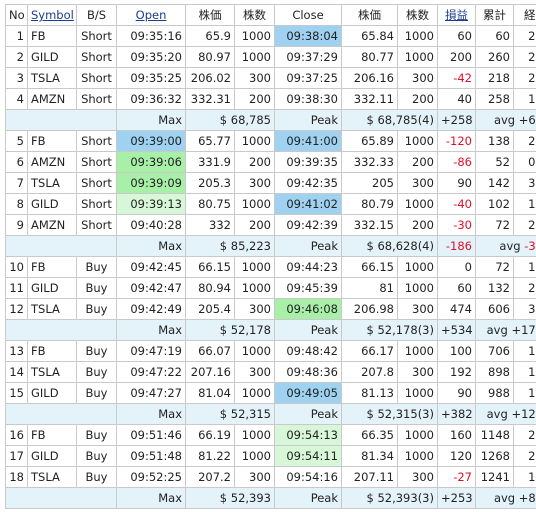 The image size is (536, 512). Describe the element at coordinates (494, 183) in the screenshot. I see `cumulative-cell: 142` at that location.